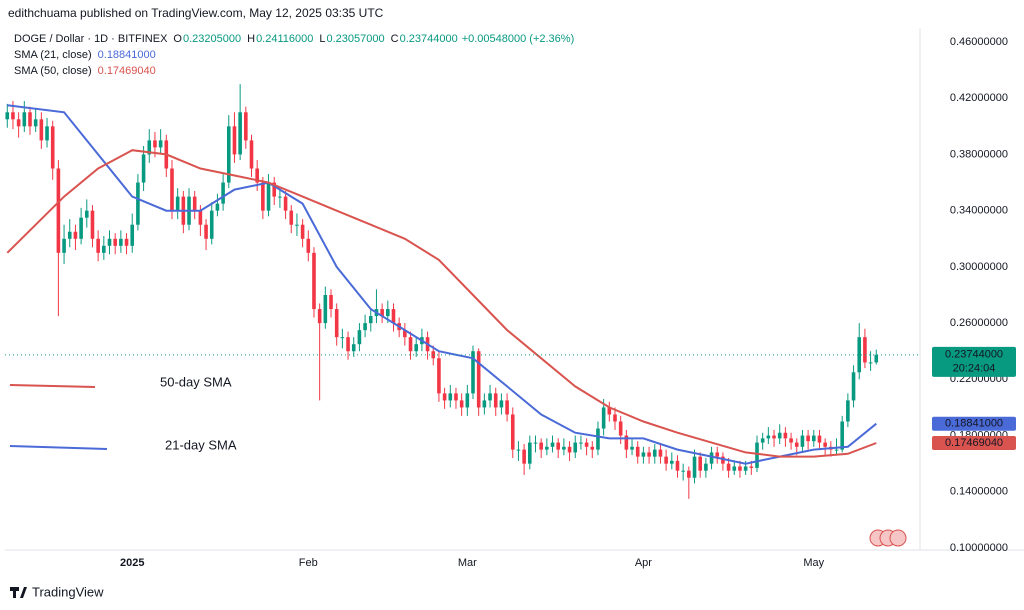 This screenshot has width=1024, height=610. I want to click on y-tick-label: 0.38000000, so click(979, 154).